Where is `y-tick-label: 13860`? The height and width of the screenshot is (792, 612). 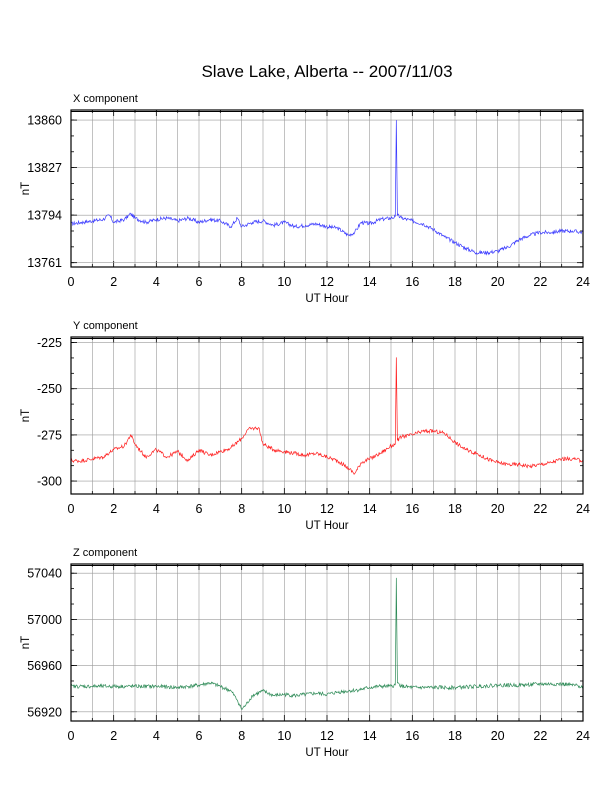
y-tick-label: 13860 is located at coordinates (44, 121).